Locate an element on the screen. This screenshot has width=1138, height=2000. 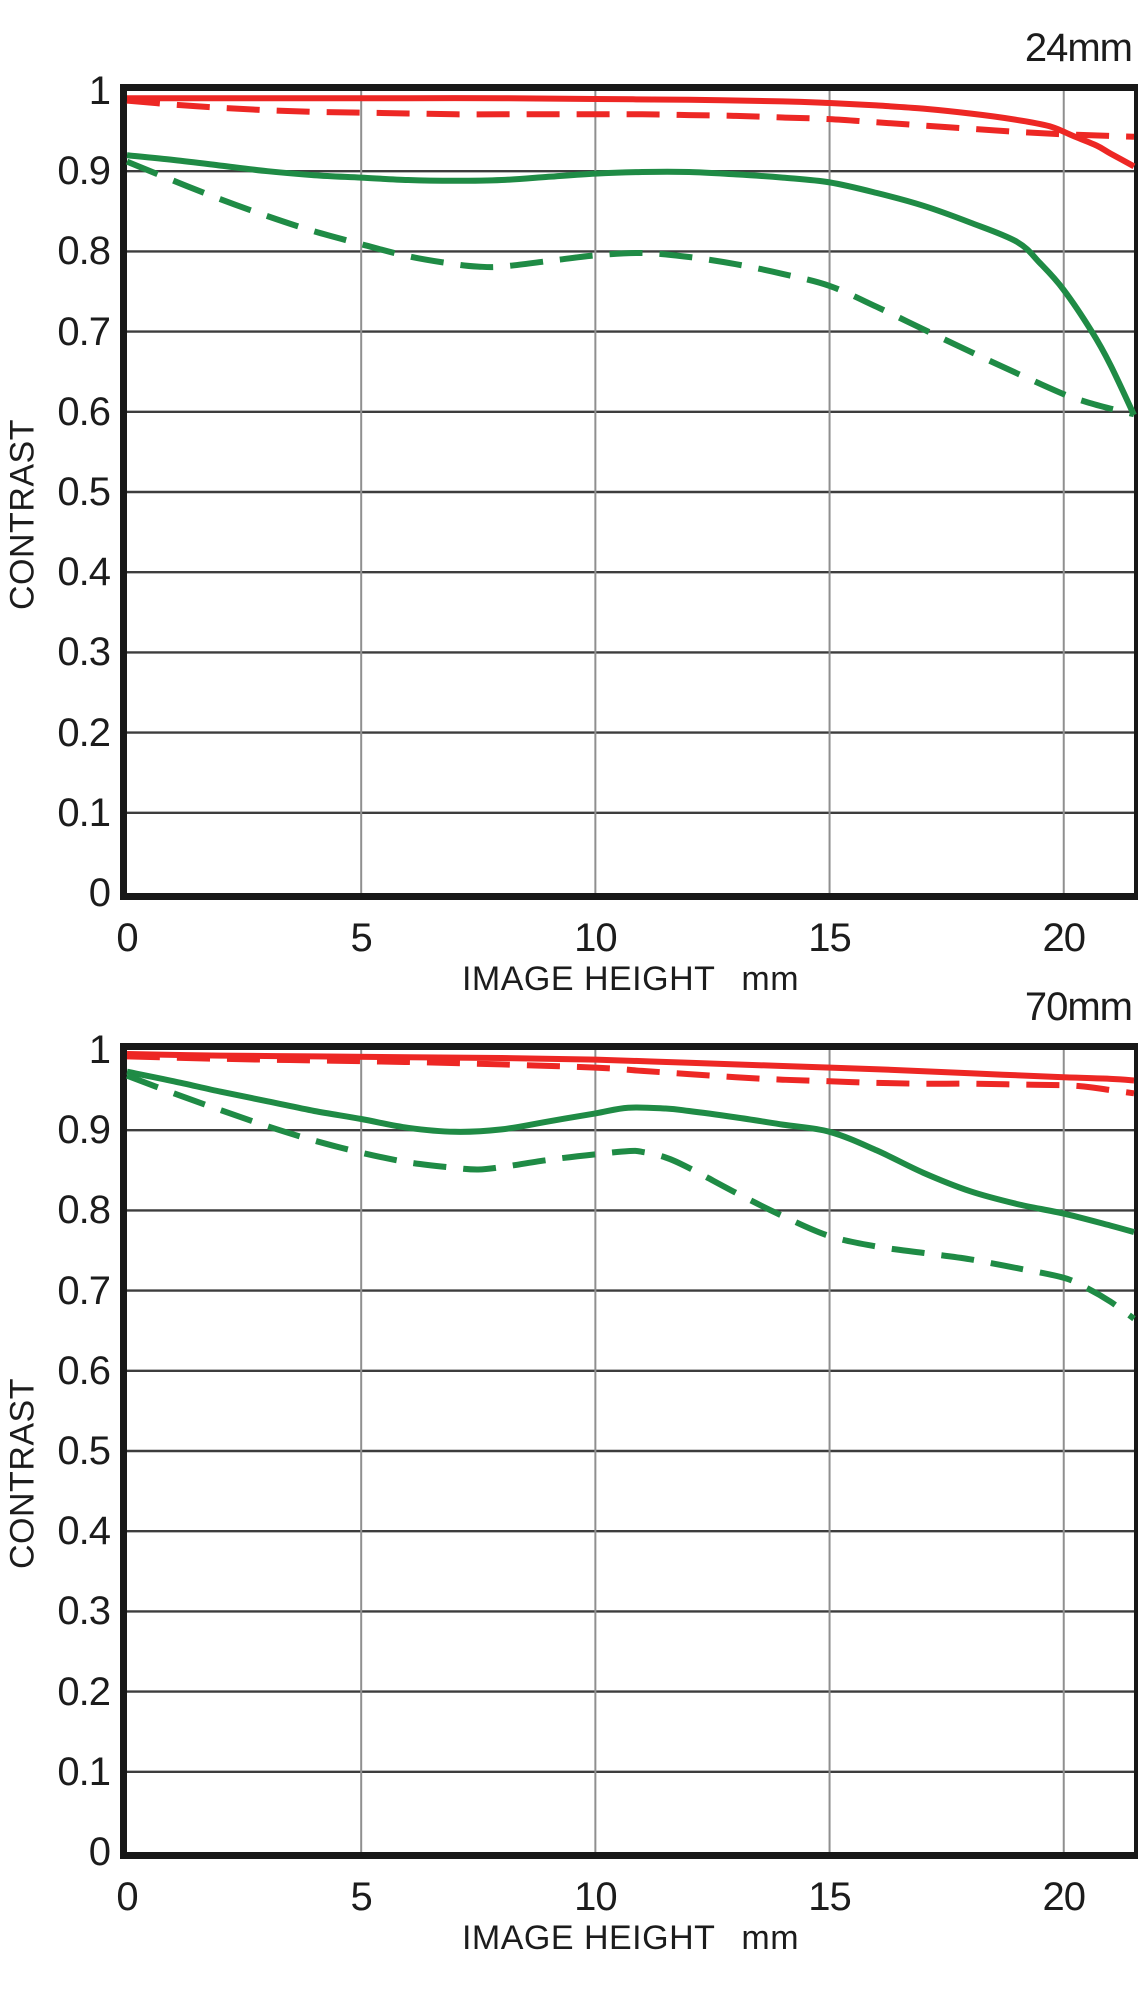
focal-length-label: 24mm is located at coordinates (1078, 48).